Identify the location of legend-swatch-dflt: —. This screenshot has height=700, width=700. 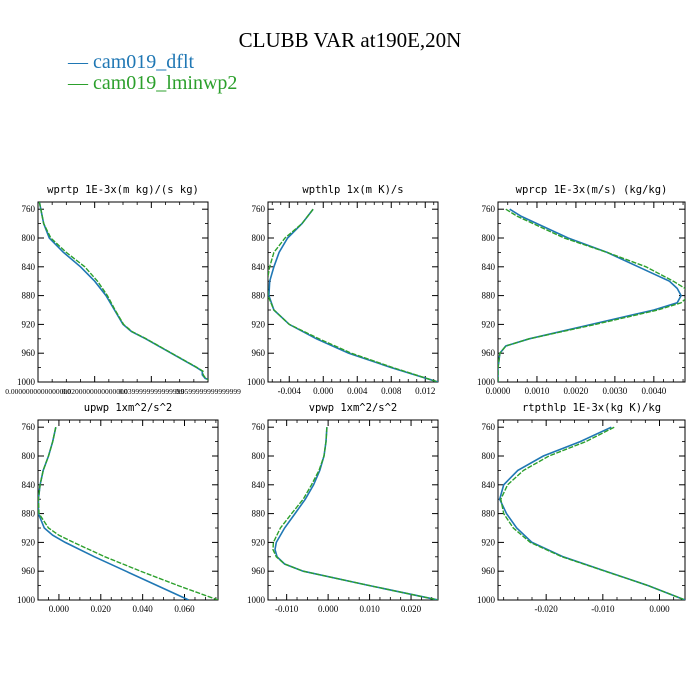
(78, 62).